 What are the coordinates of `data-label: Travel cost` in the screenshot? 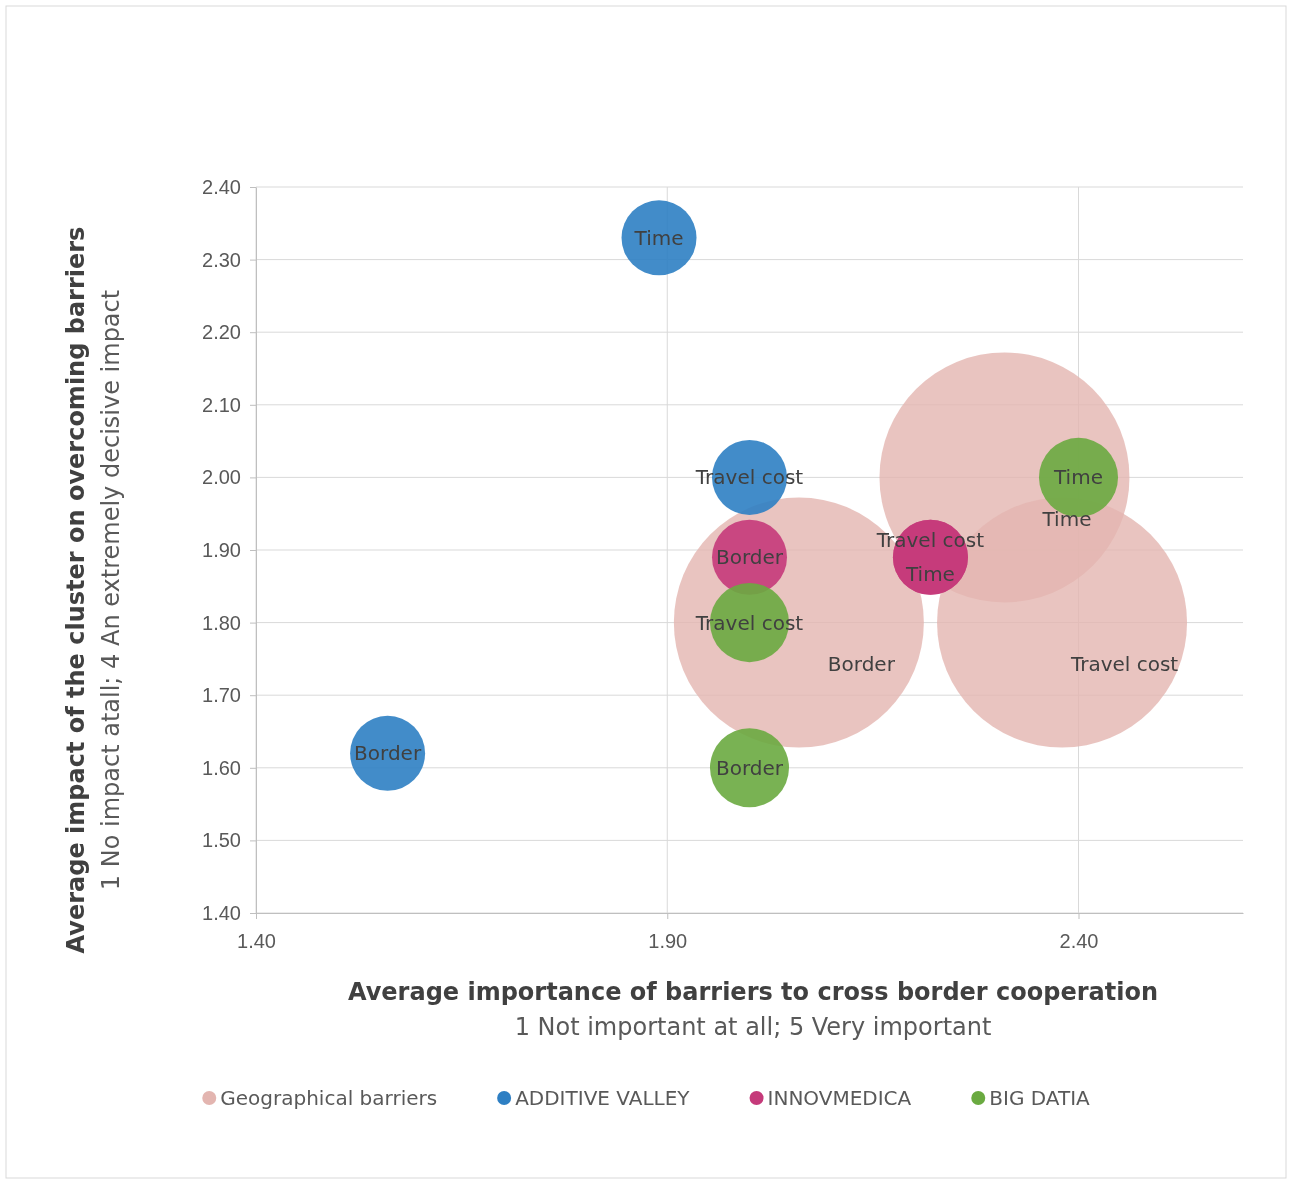 It's located at (1124, 663).